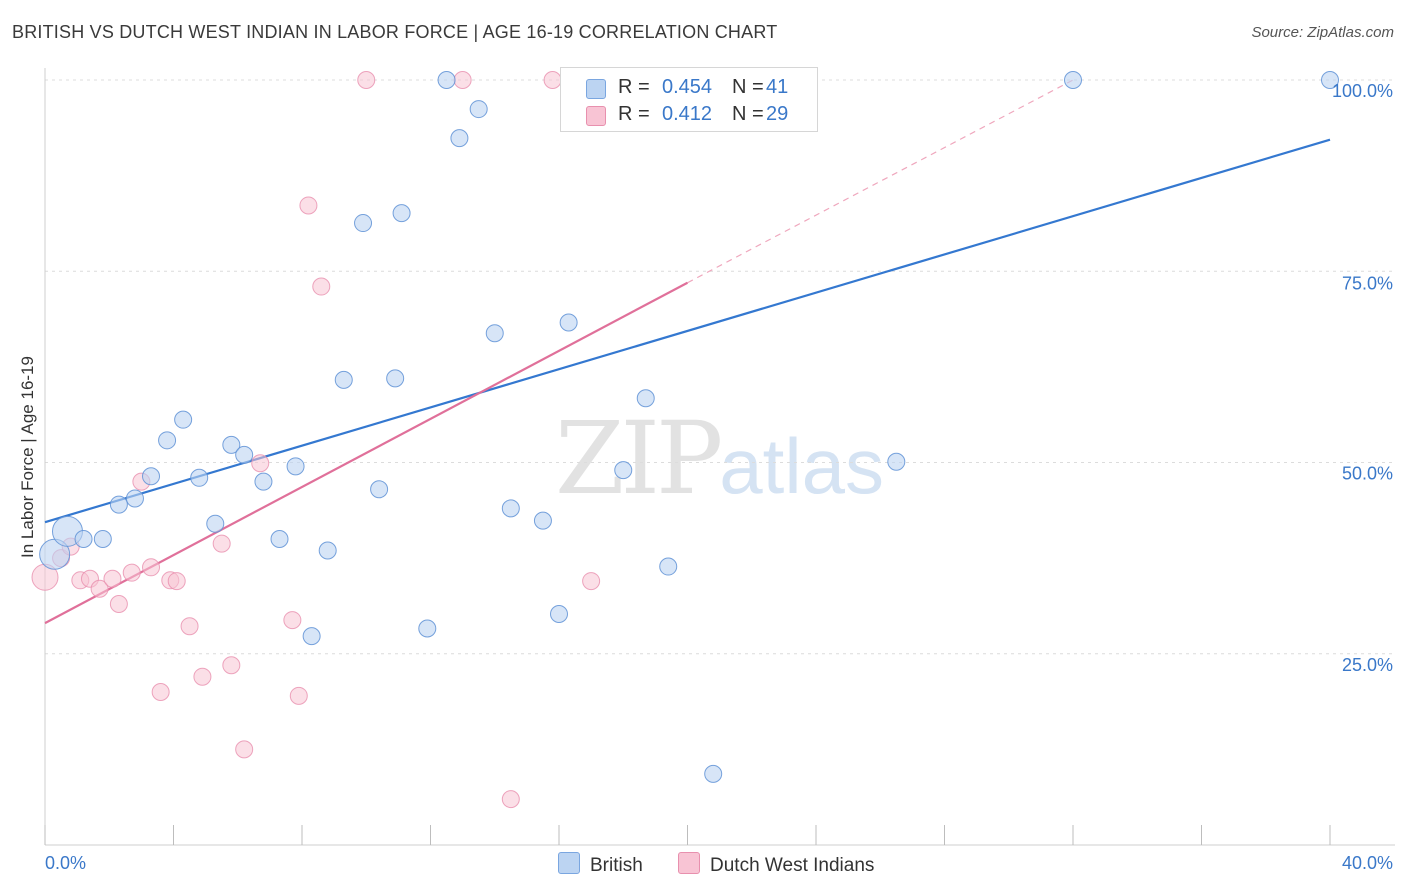 The height and width of the screenshot is (892, 1406). Describe the element at coordinates (687, 87) in the screenshot. I see `r-value: 0.454` at that location.